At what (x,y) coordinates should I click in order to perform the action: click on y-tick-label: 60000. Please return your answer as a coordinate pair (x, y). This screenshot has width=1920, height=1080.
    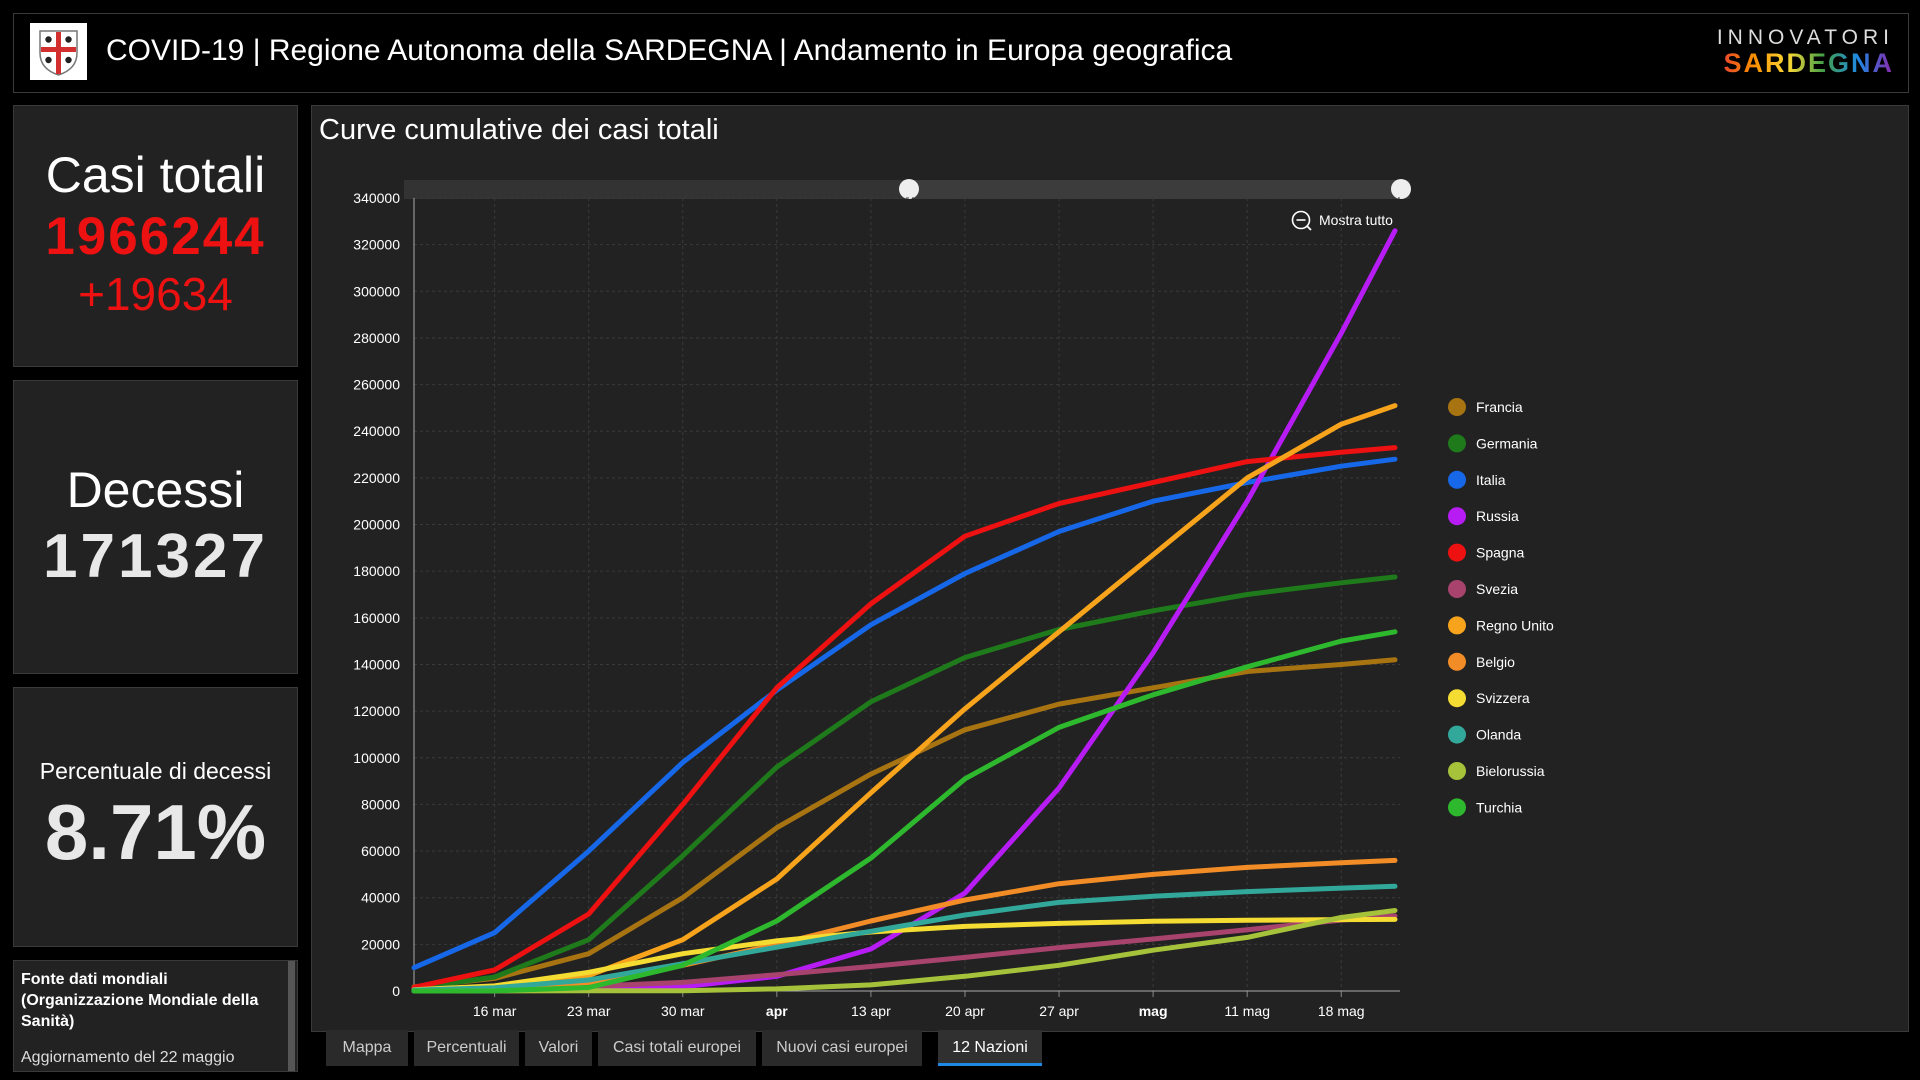
    Looking at the image, I should click on (380, 851).